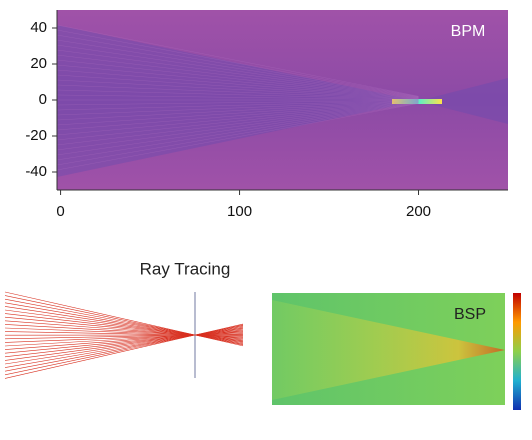 This screenshot has height=440, width=532. What do you see at coordinates (468, 31) in the screenshot?
I see `panel-label: BPM` at bounding box center [468, 31].